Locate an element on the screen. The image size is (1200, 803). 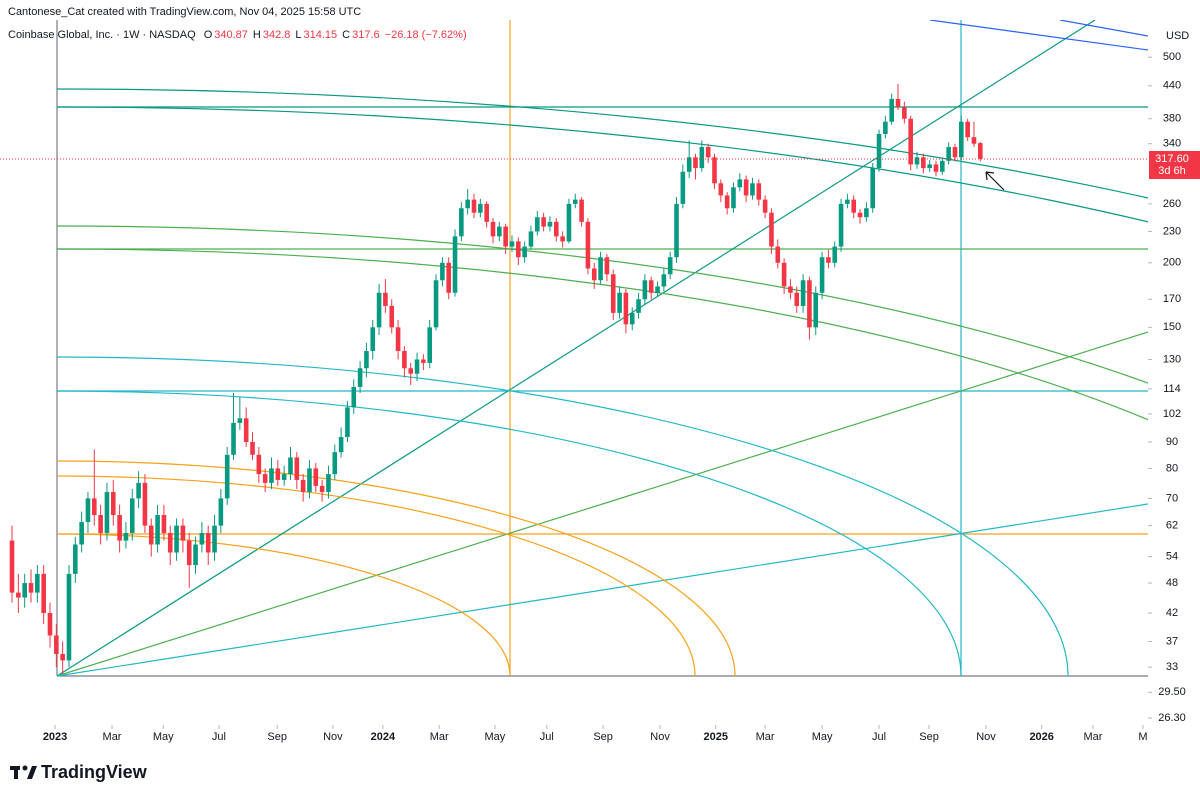
y-tick-label: 440 is located at coordinates (1172, 86).